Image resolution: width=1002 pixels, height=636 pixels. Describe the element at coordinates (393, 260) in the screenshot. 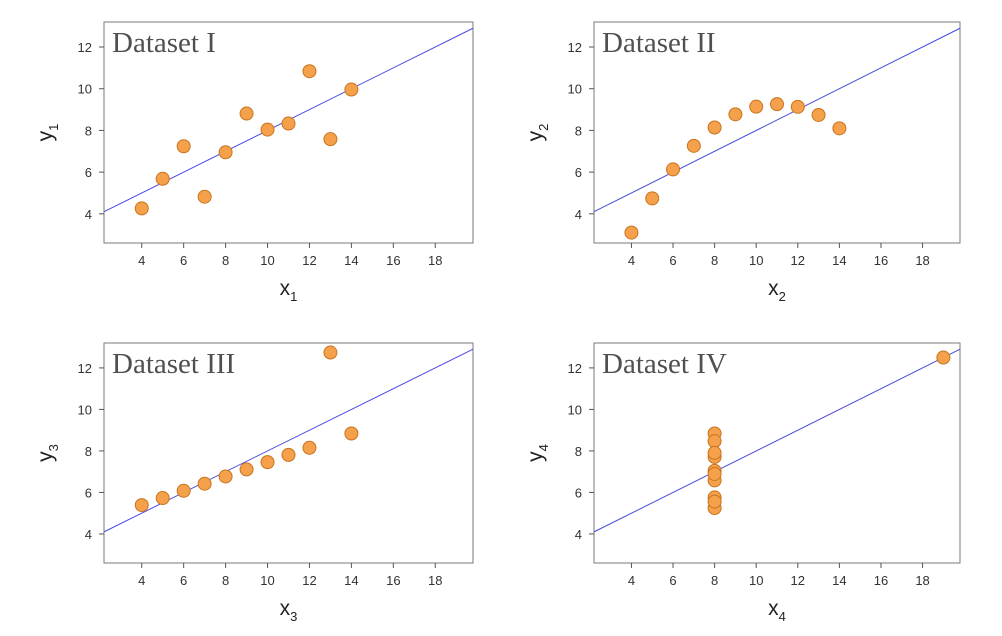

I see `dataset-i-x-tick-label: 16` at that location.